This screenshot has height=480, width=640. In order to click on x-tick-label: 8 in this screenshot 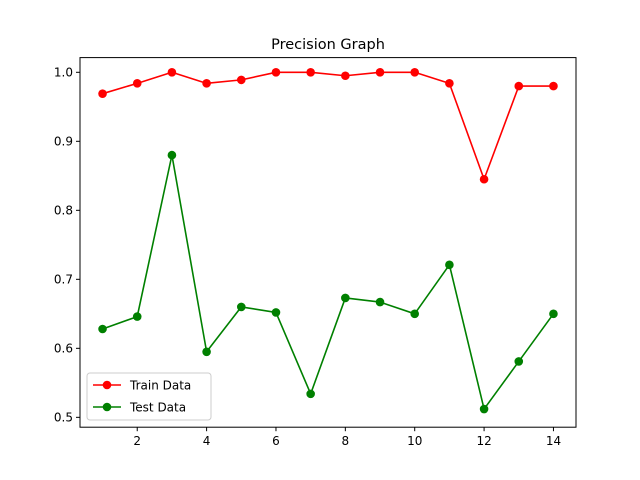, I will do `click(346, 441)`.